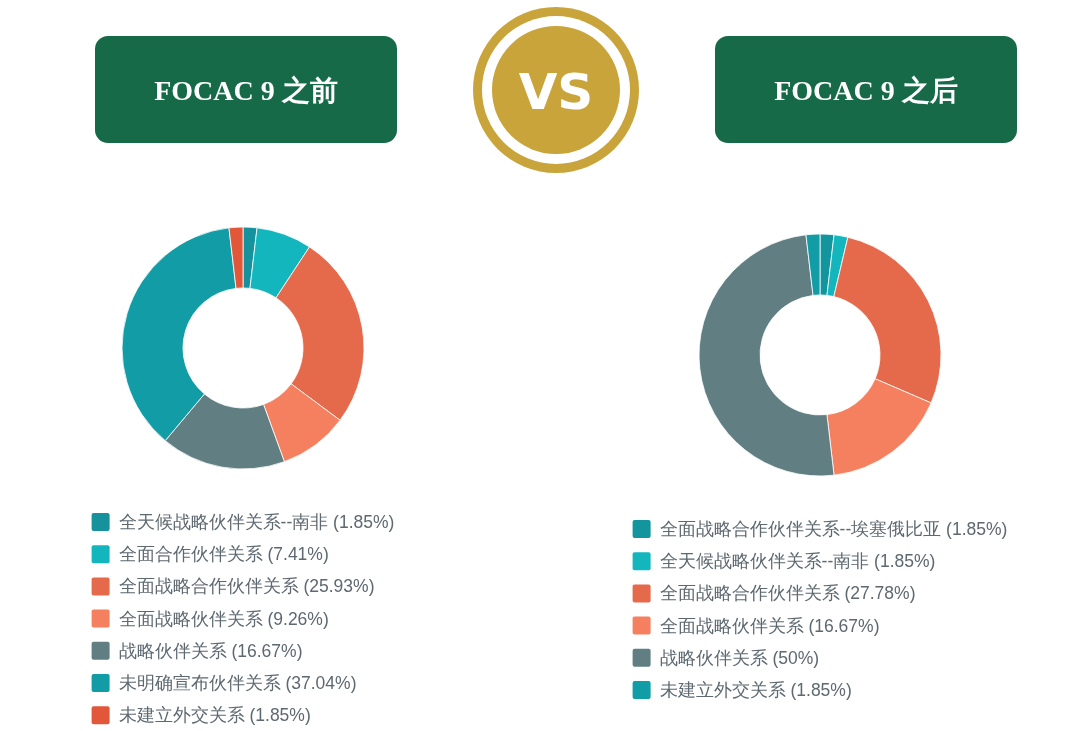 The height and width of the screenshot is (731, 1080). Describe the element at coordinates (556, 92) in the screenshot. I see `title: VS` at that location.